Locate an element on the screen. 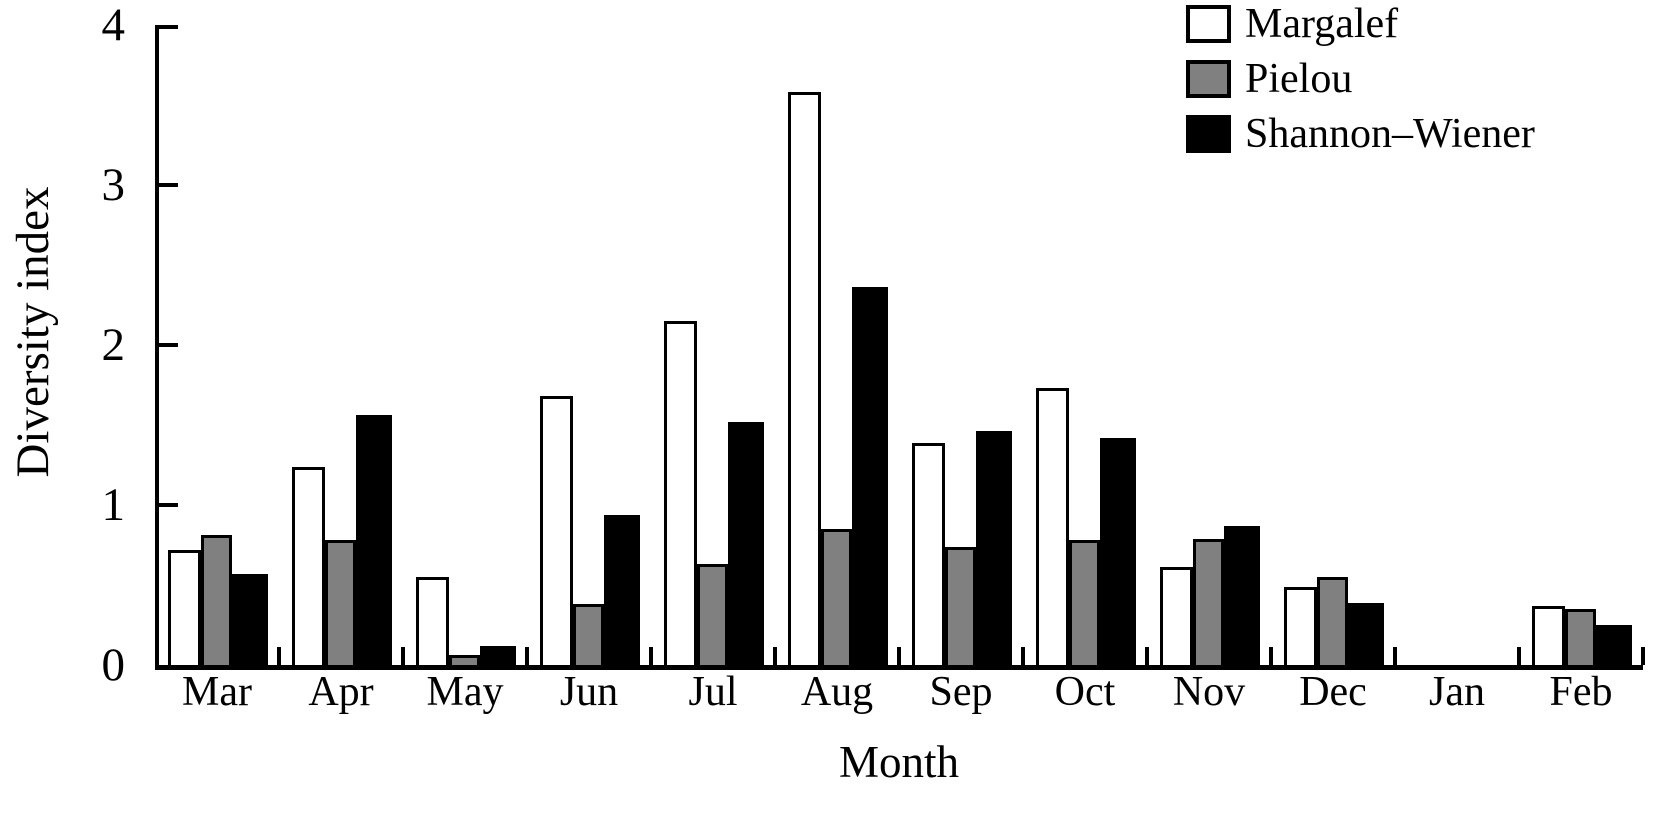  bar-pielou-apr is located at coordinates (340, 602).